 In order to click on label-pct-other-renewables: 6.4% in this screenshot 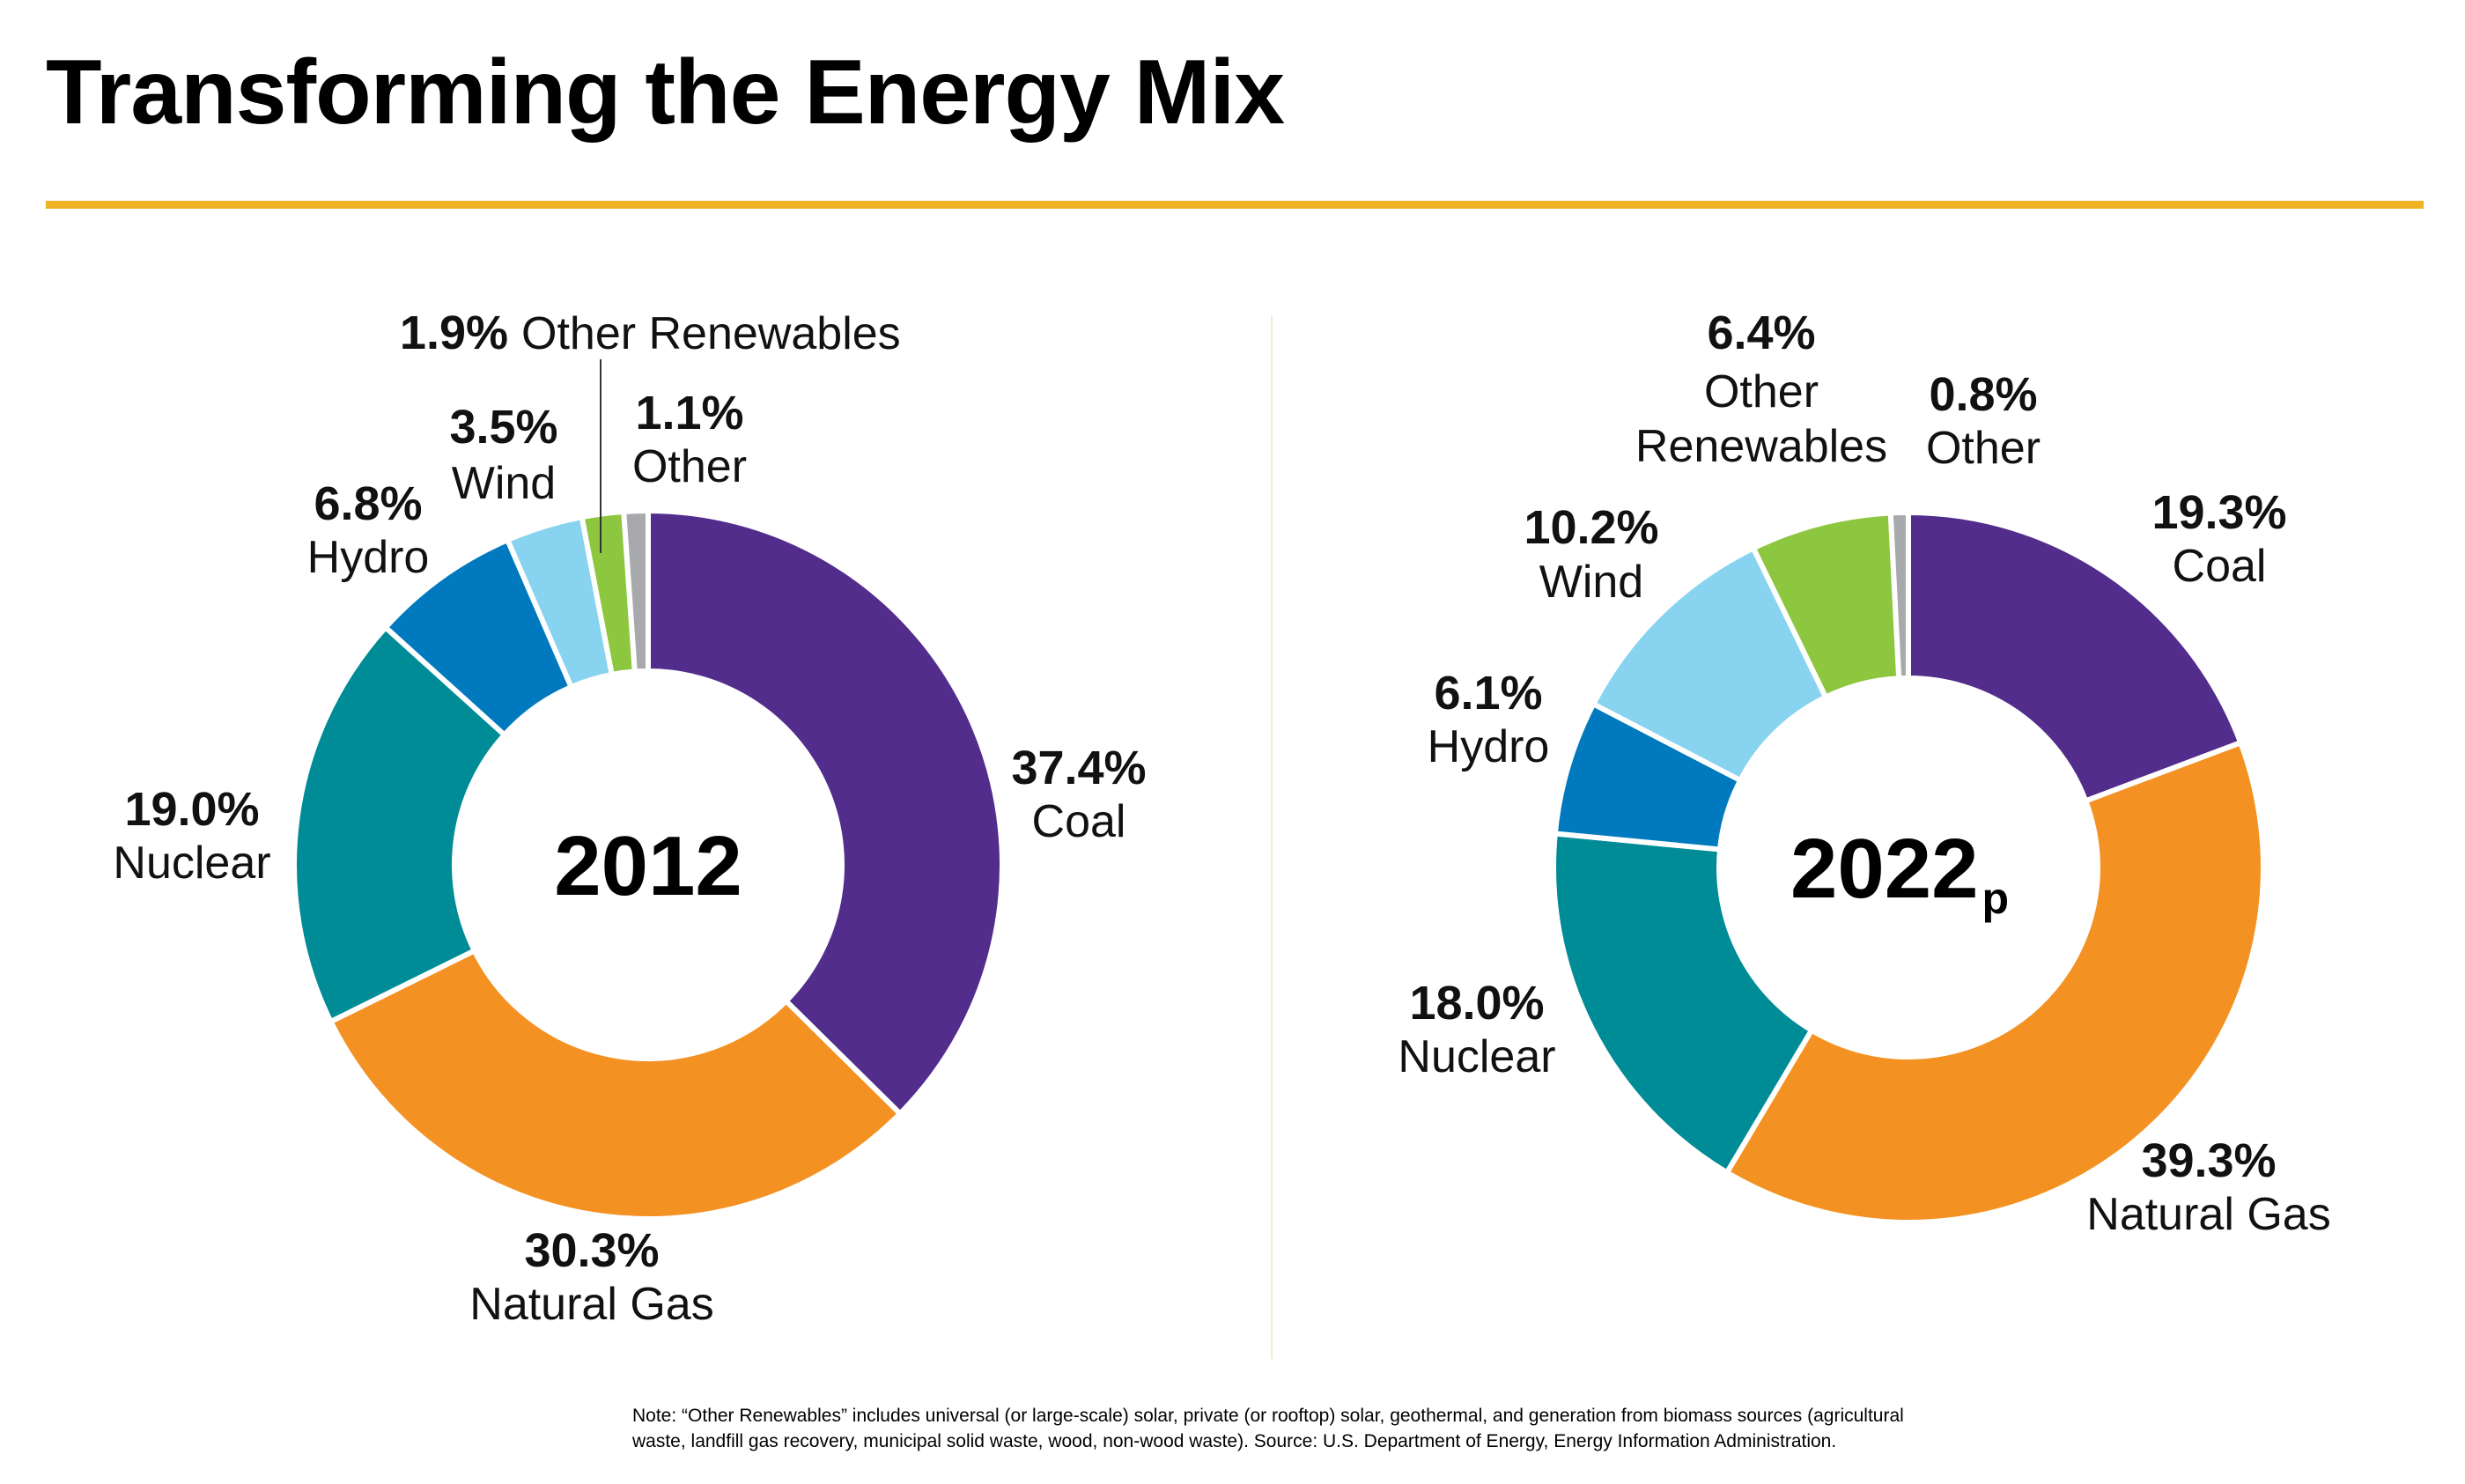, I will do `click(1761, 332)`.